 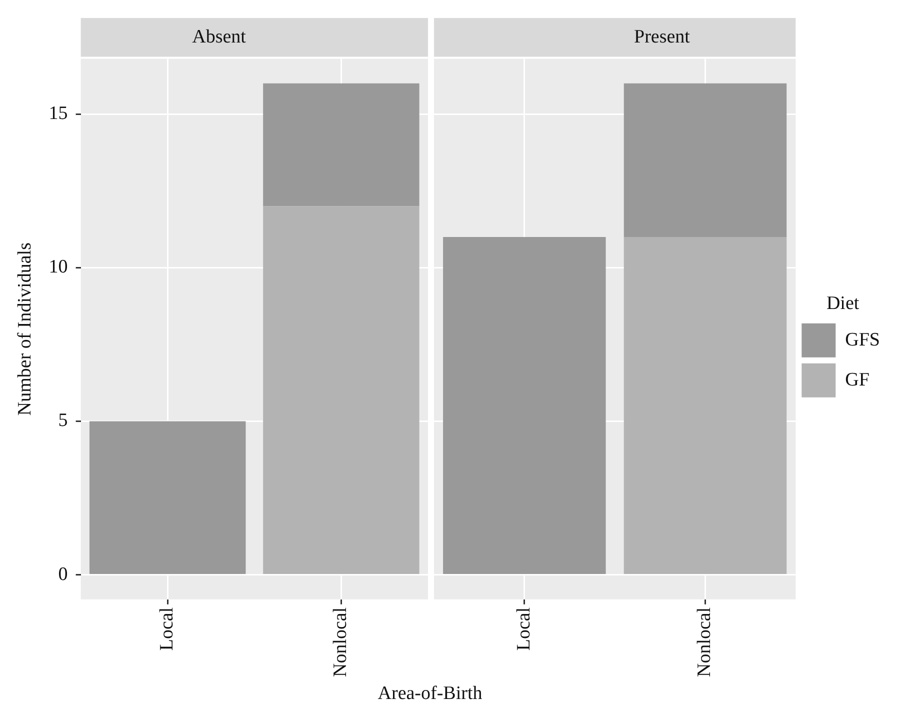 What do you see at coordinates (58, 267) in the screenshot?
I see `y-tick-label: 10` at bounding box center [58, 267].